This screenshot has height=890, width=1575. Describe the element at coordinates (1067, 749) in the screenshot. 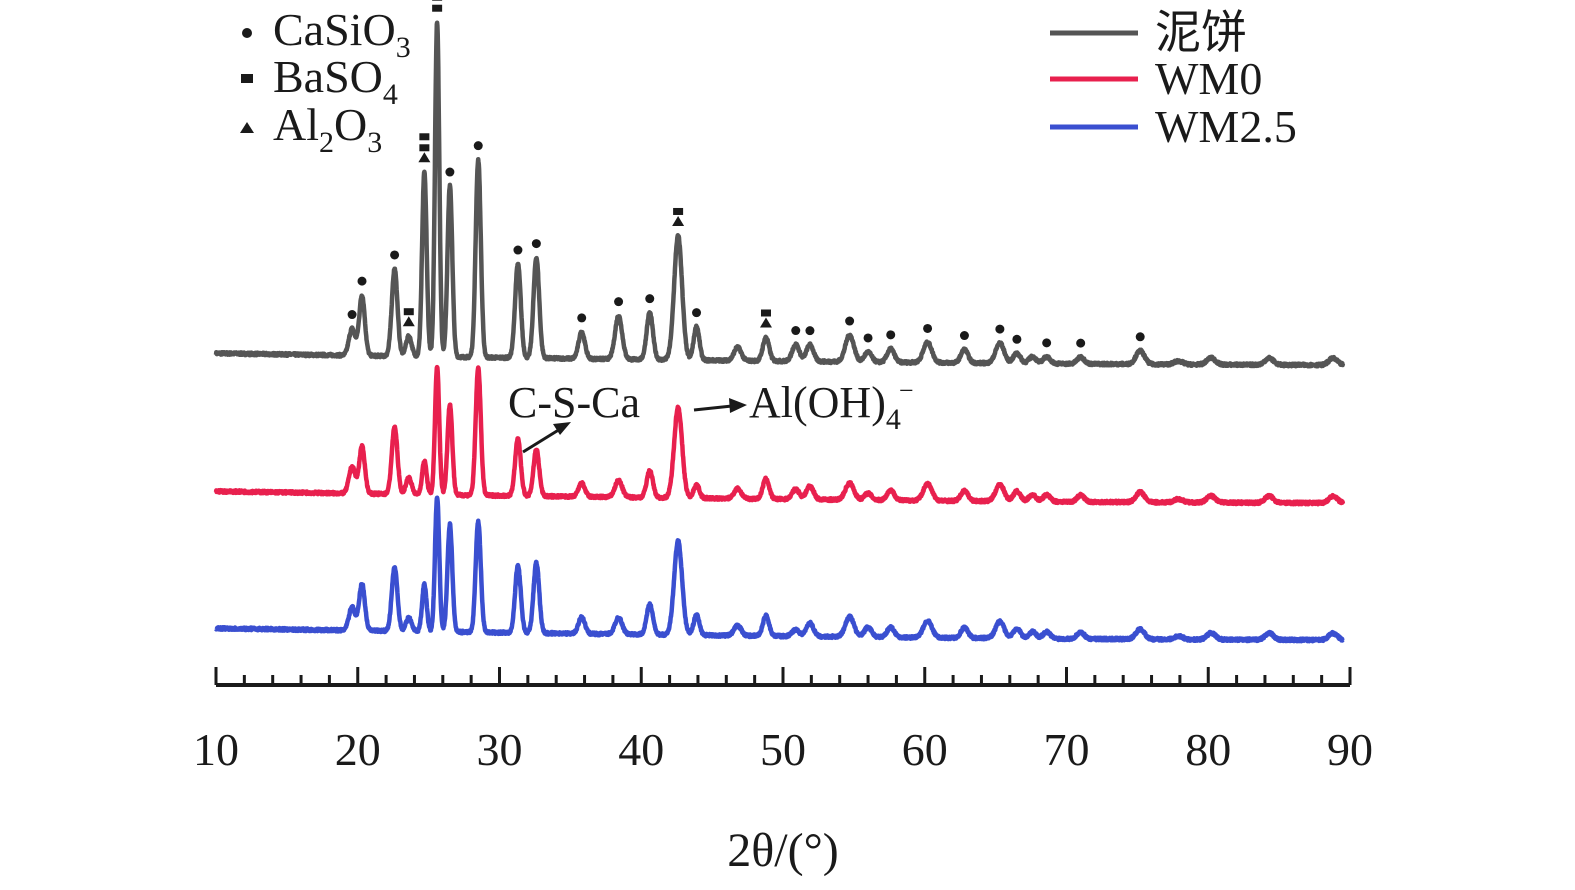

I see `x-tick-label: 70` at that location.